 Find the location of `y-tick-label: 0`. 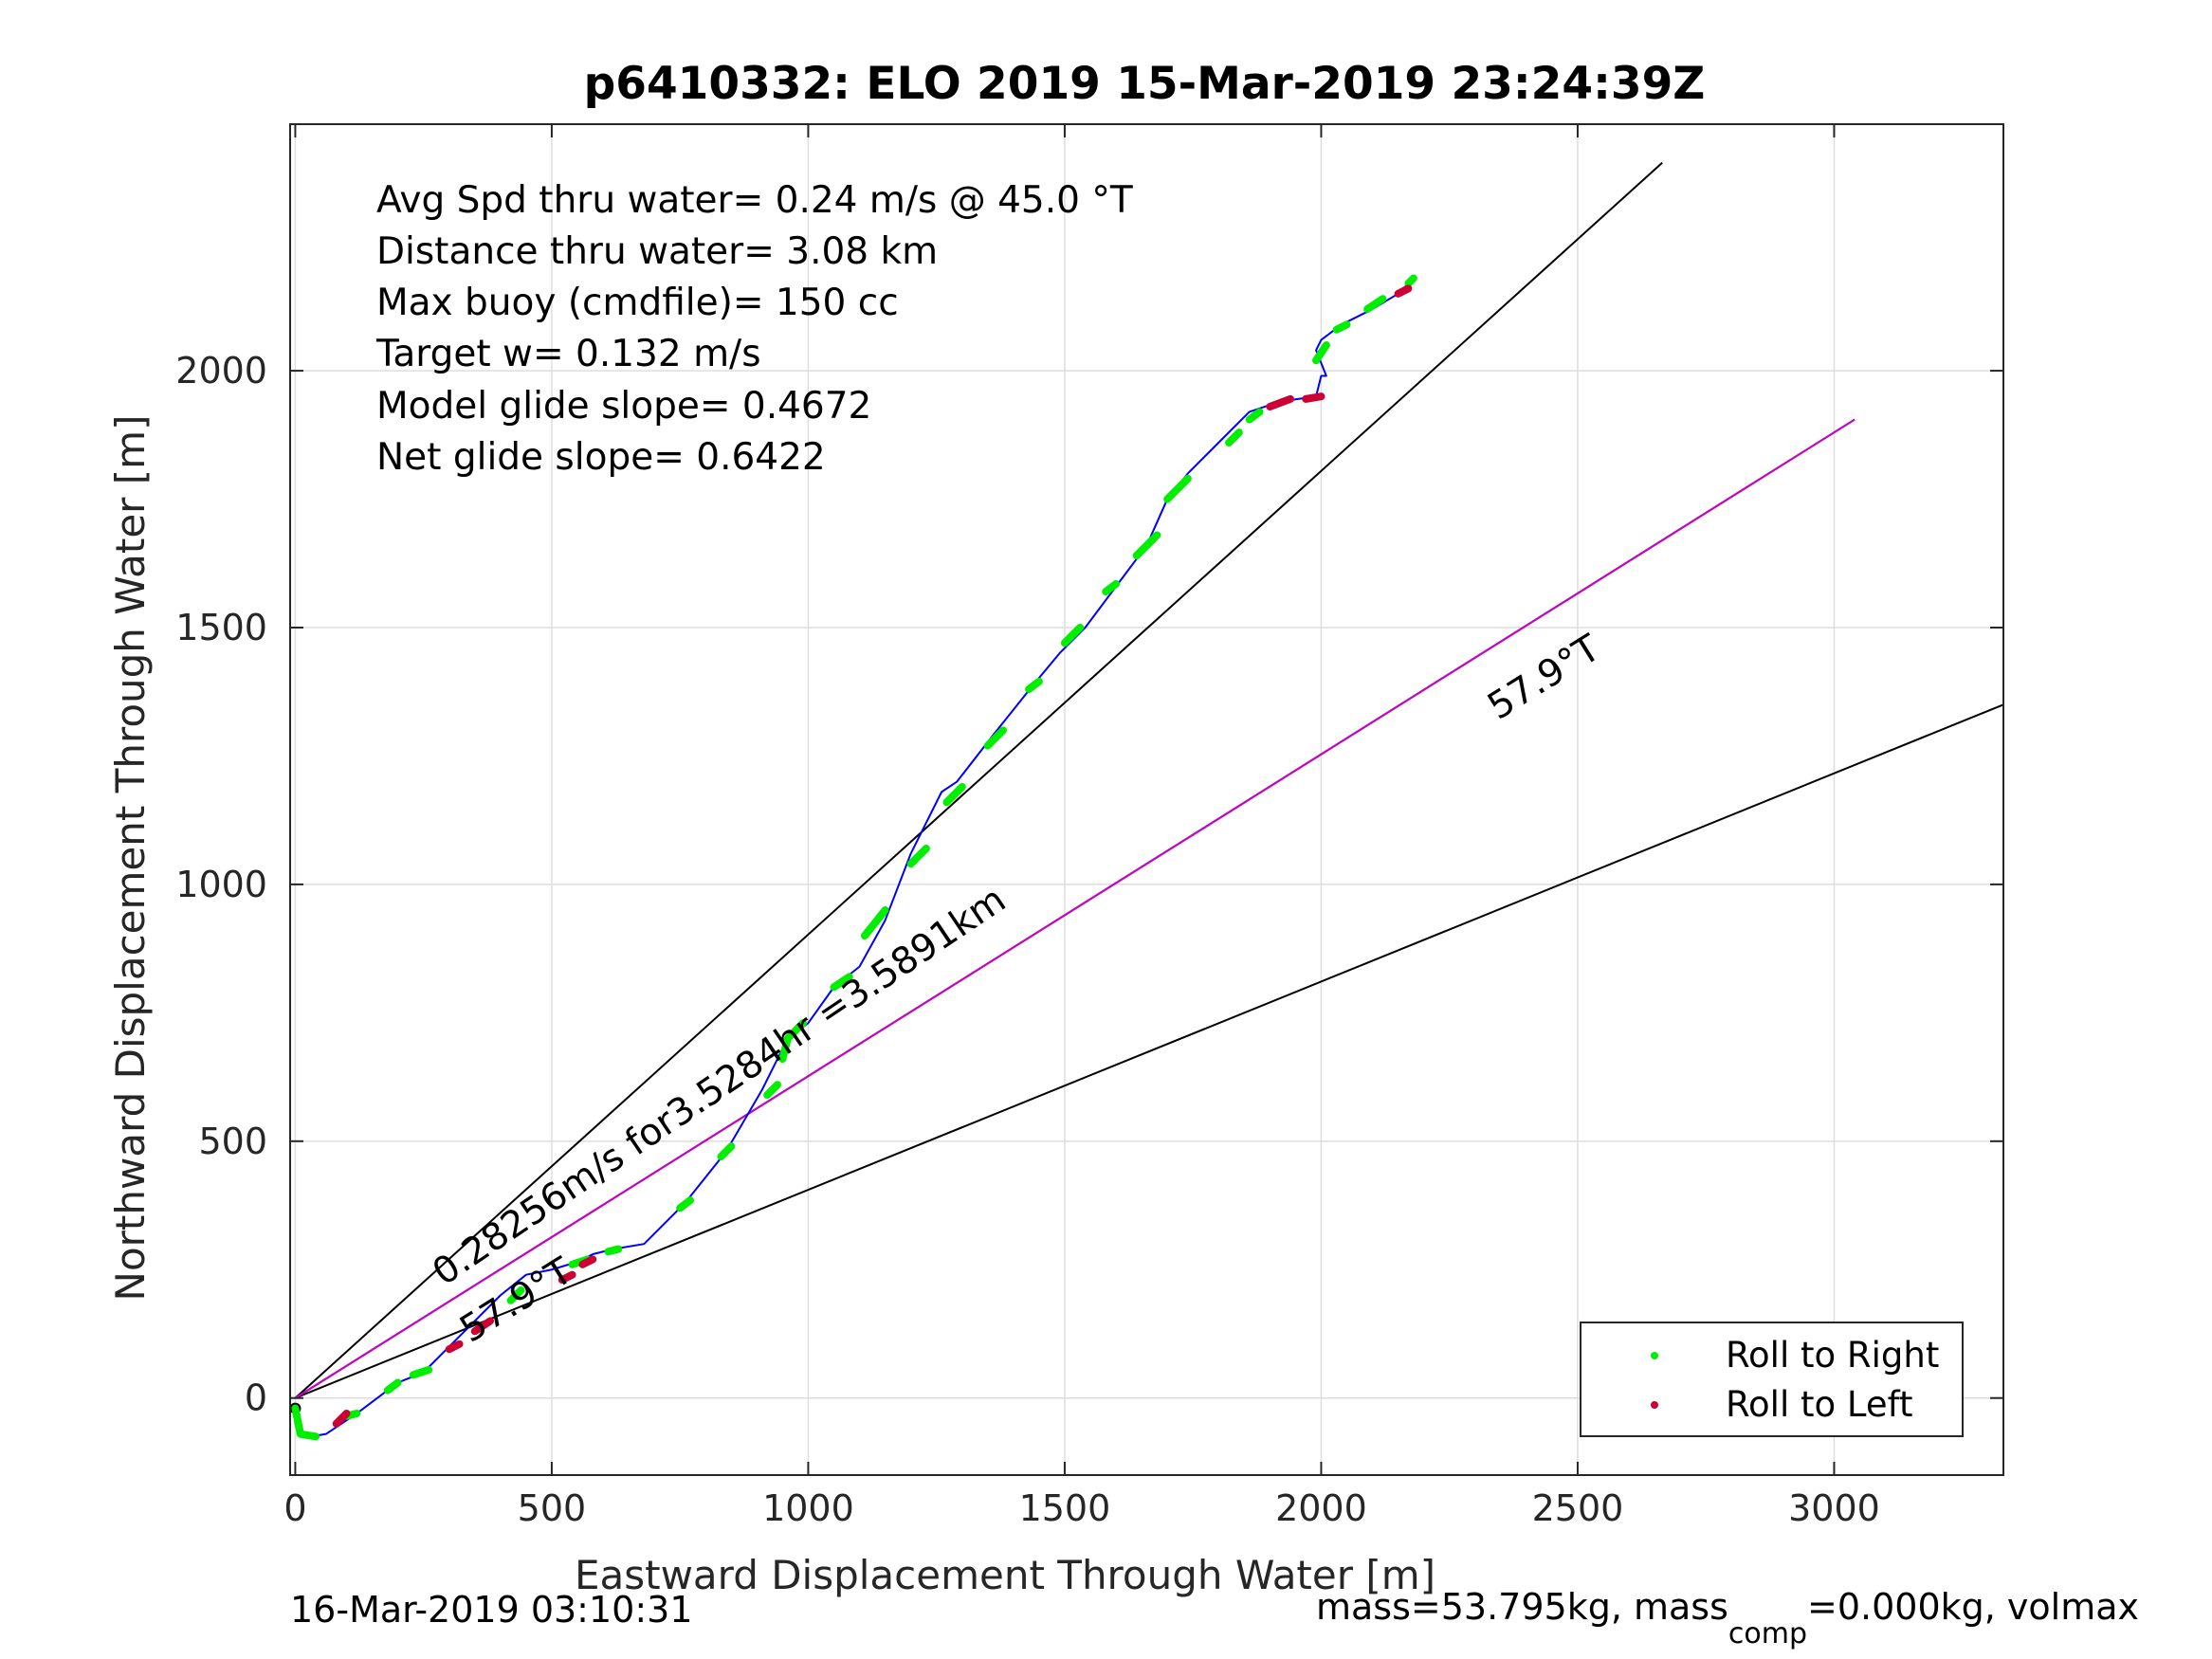

y-tick-label: 0 is located at coordinates (256, 1398).